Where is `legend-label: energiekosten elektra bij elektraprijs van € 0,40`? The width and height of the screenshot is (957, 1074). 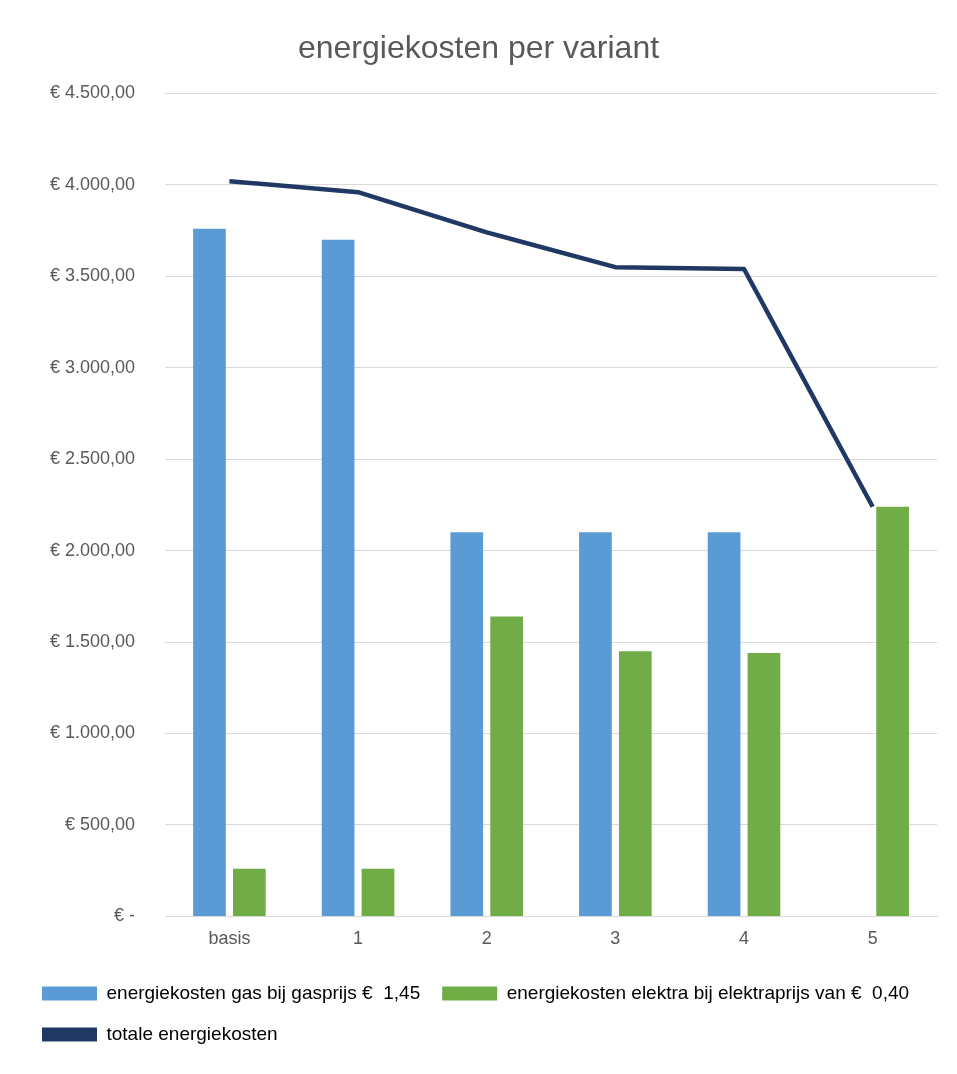 legend-label: energiekosten elektra bij elektraprijs van € 0,40 is located at coordinates (708, 992).